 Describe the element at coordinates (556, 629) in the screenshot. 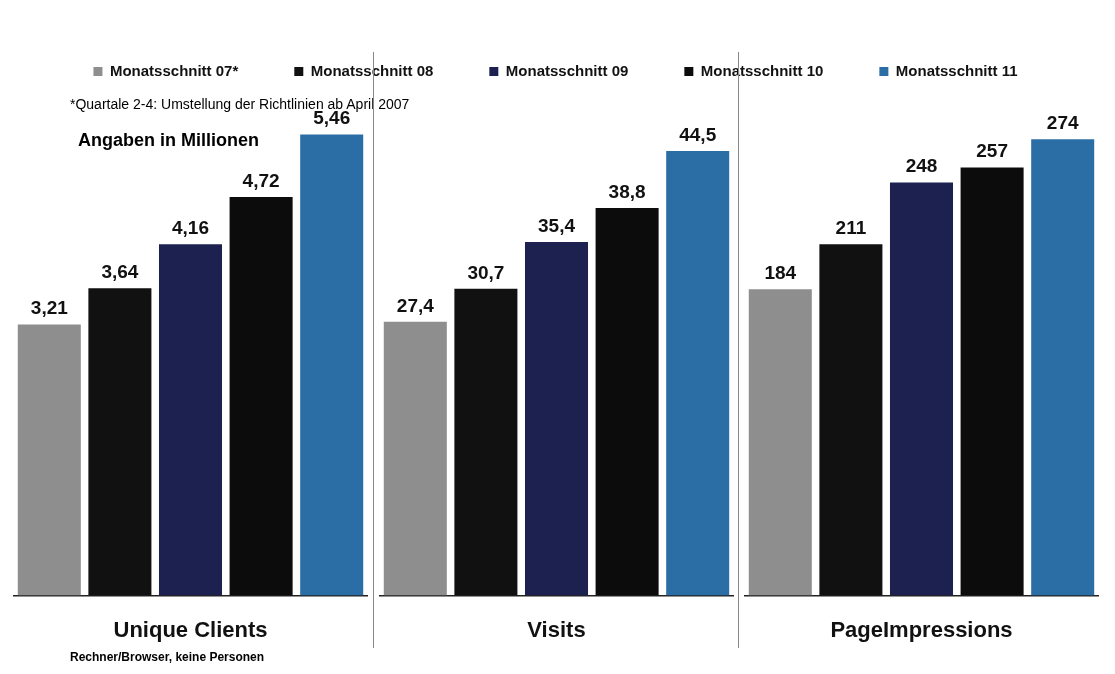

I see `x-axis-title: Visits` at that location.